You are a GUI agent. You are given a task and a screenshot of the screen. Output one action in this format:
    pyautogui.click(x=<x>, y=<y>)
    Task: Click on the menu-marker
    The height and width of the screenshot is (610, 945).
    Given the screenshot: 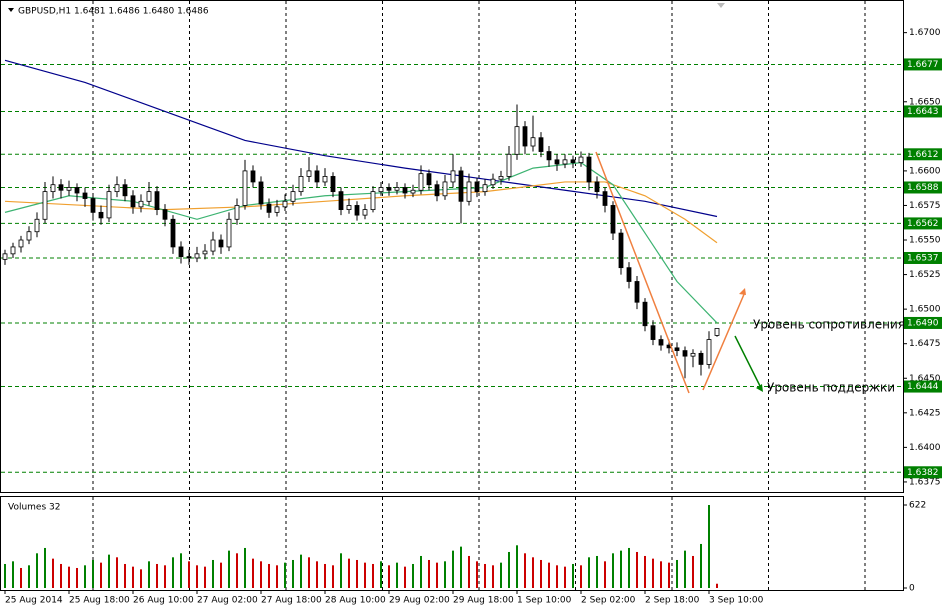 What is the action you would take?
    pyautogui.click(x=11, y=10)
    